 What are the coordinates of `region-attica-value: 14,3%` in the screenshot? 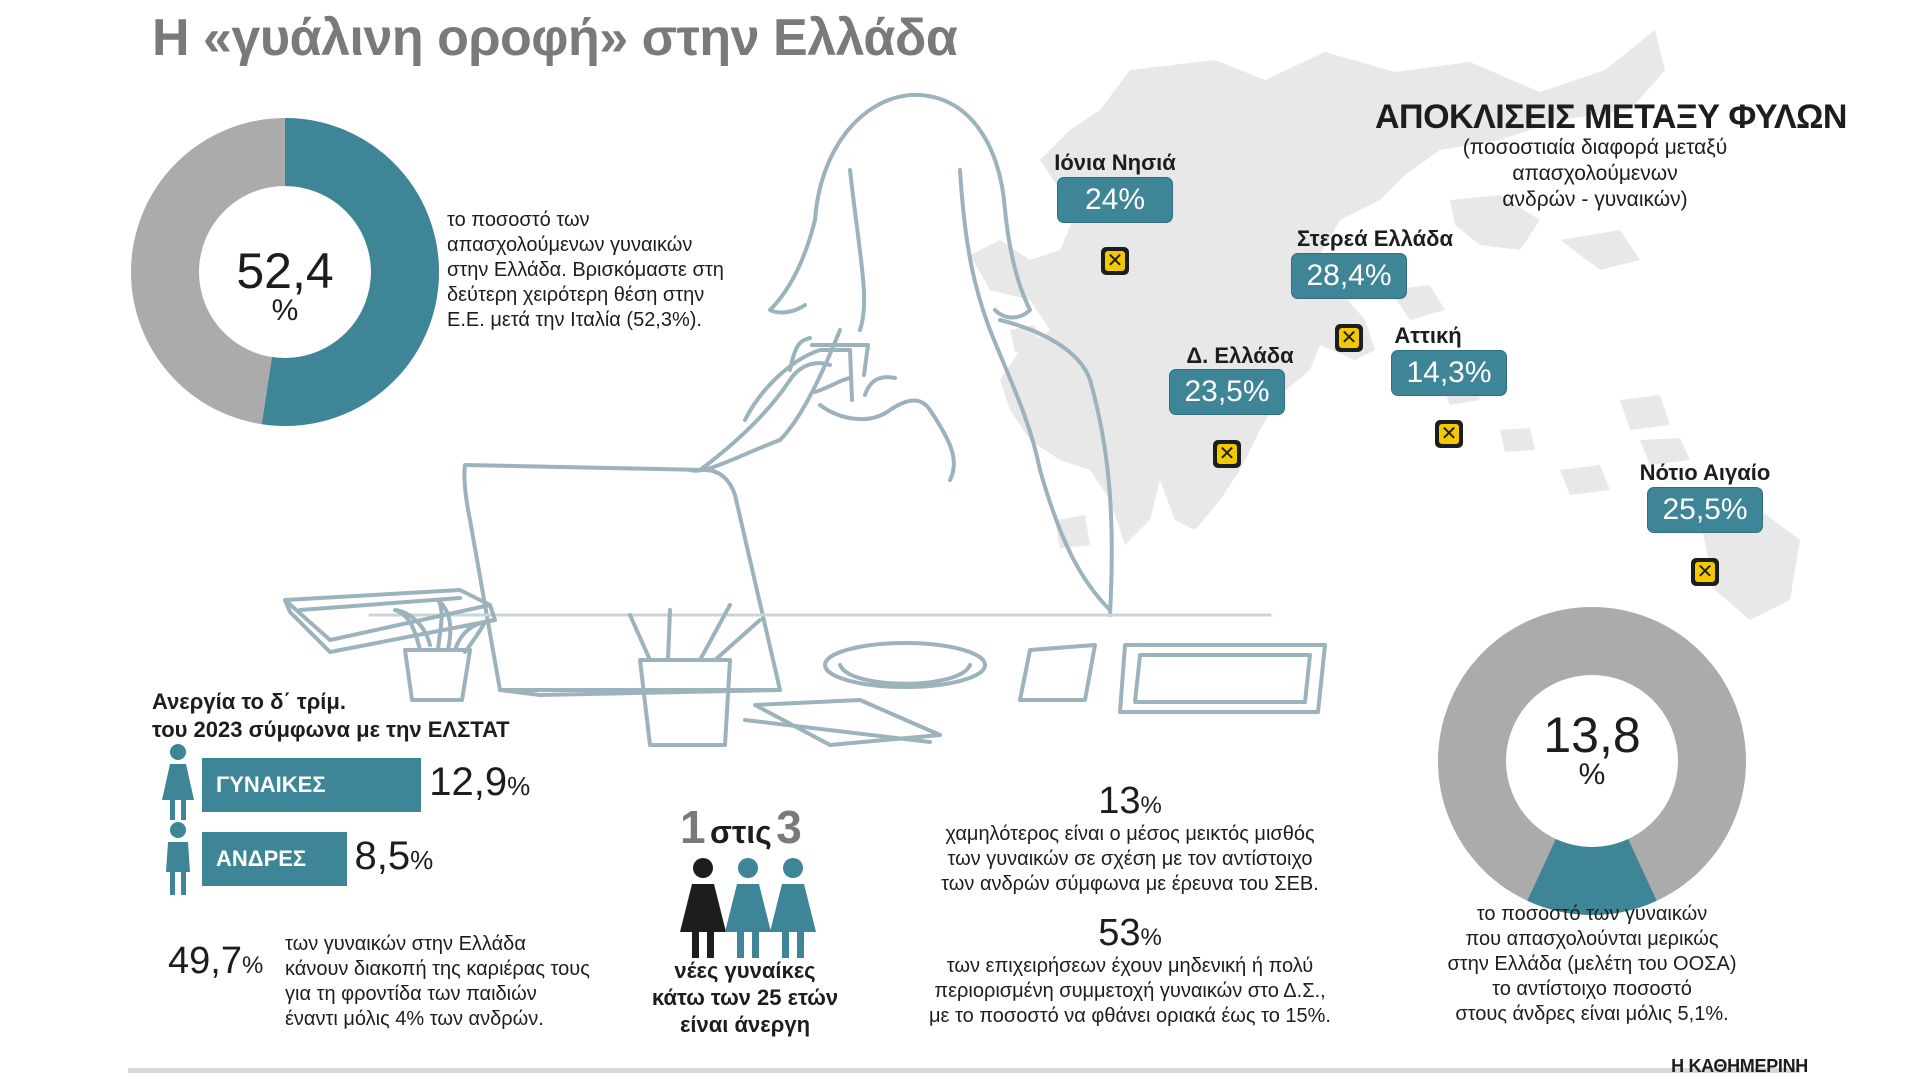 It's located at (1449, 373).